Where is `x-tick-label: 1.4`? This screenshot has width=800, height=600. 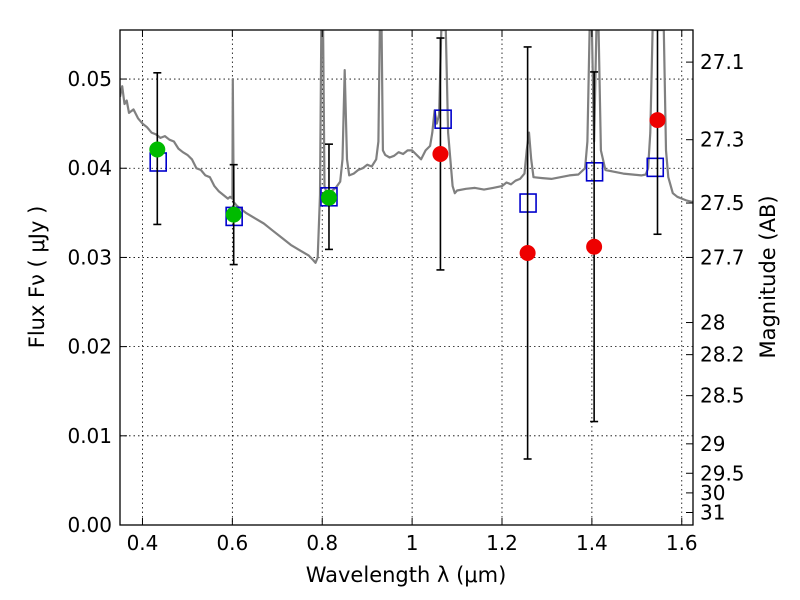
x-tick-label: 1.4 is located at coordinates (592, 543).